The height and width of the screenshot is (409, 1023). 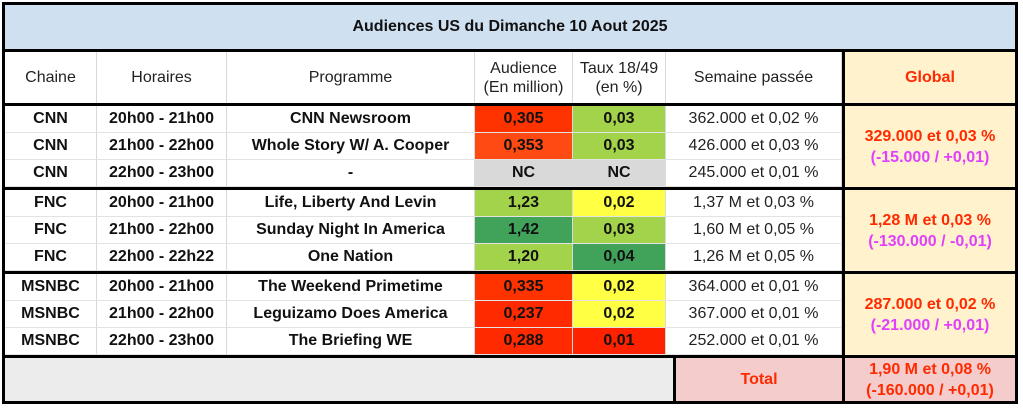 I want to click on global-fnc-delta: (-130.000 / -0,01), so click(x=930, y=241).